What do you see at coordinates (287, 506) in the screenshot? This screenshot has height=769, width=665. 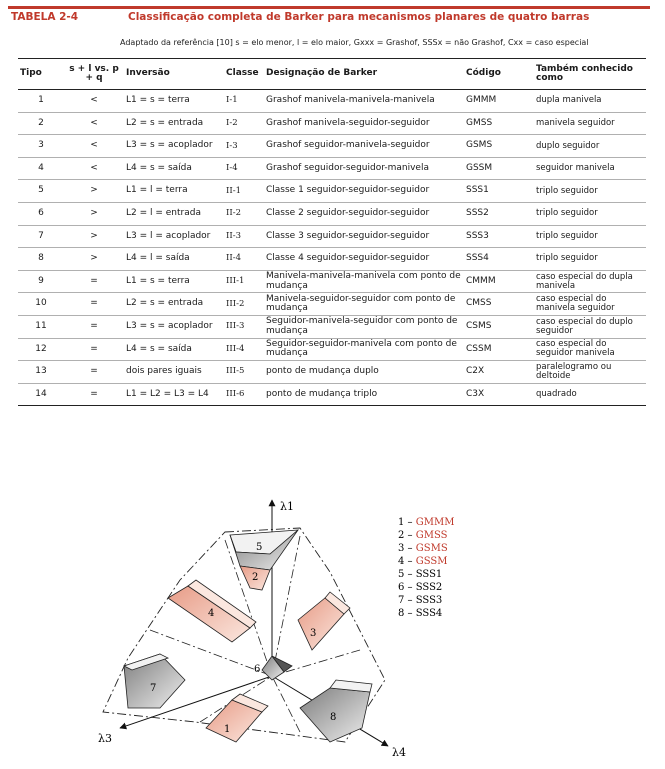 I see `axis-label-lambda1: λ1` at bounding box center [287, 506].